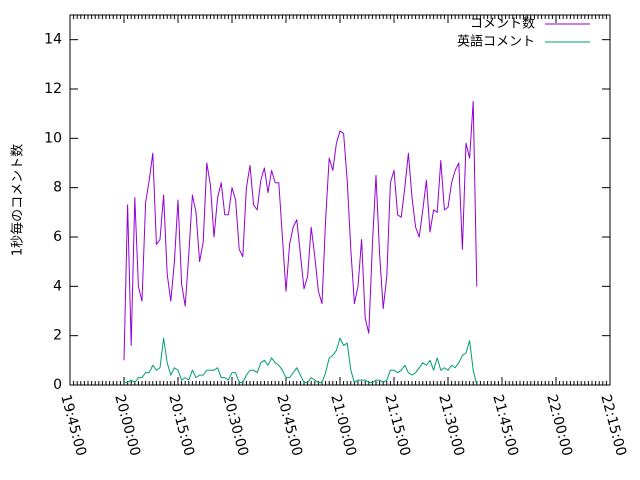 The height and width of the screenshot is (480, 640). Describe the element at coordinates (57, 336) in the screenshot. I see `y-tick-label: 2` at that location.